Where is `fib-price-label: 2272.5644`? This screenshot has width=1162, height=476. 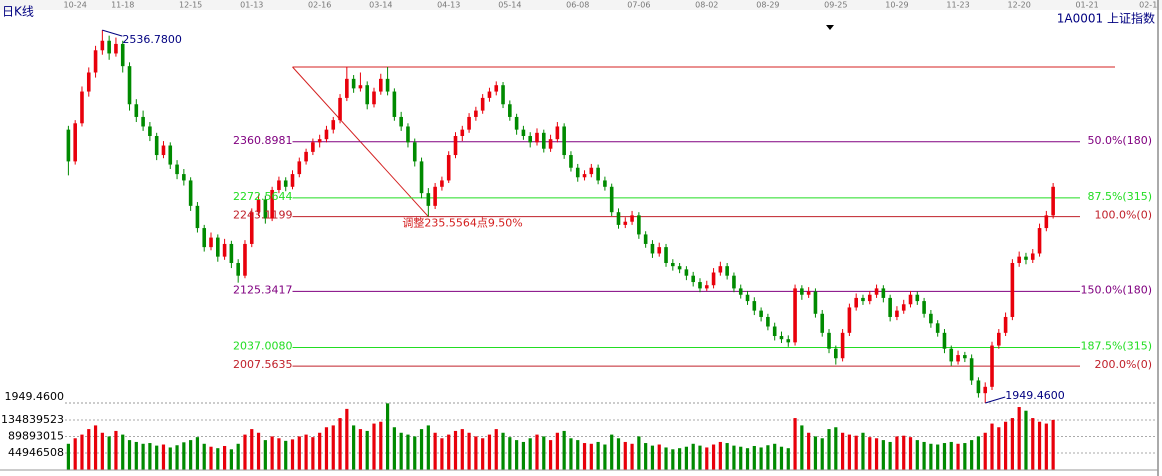 fib-price-label: 2272.5644 is located at coordinates (263, 196).